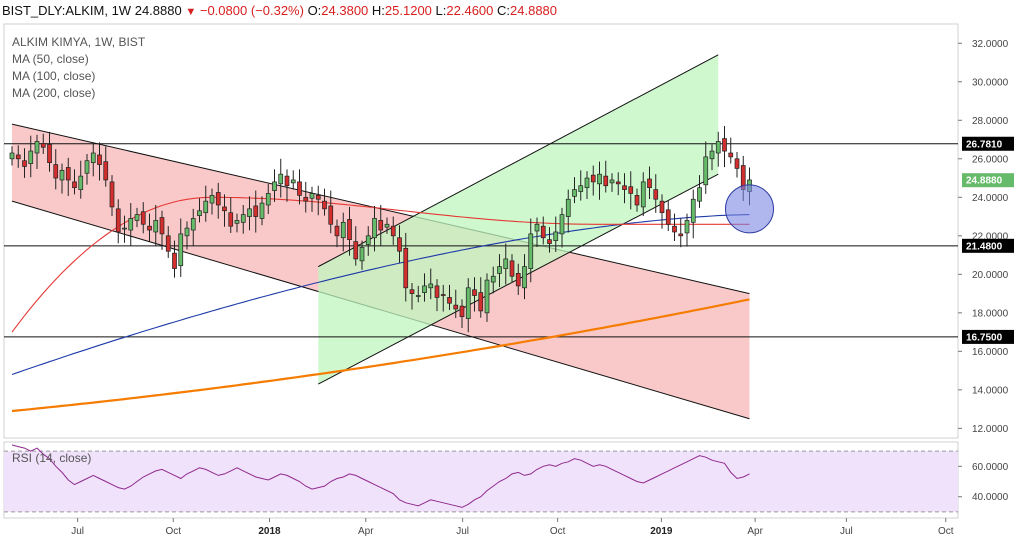  Describe the element at coordinates (52, 458) in the screenshot. I see `rsi-legend: RSI (14, close)` at that location.